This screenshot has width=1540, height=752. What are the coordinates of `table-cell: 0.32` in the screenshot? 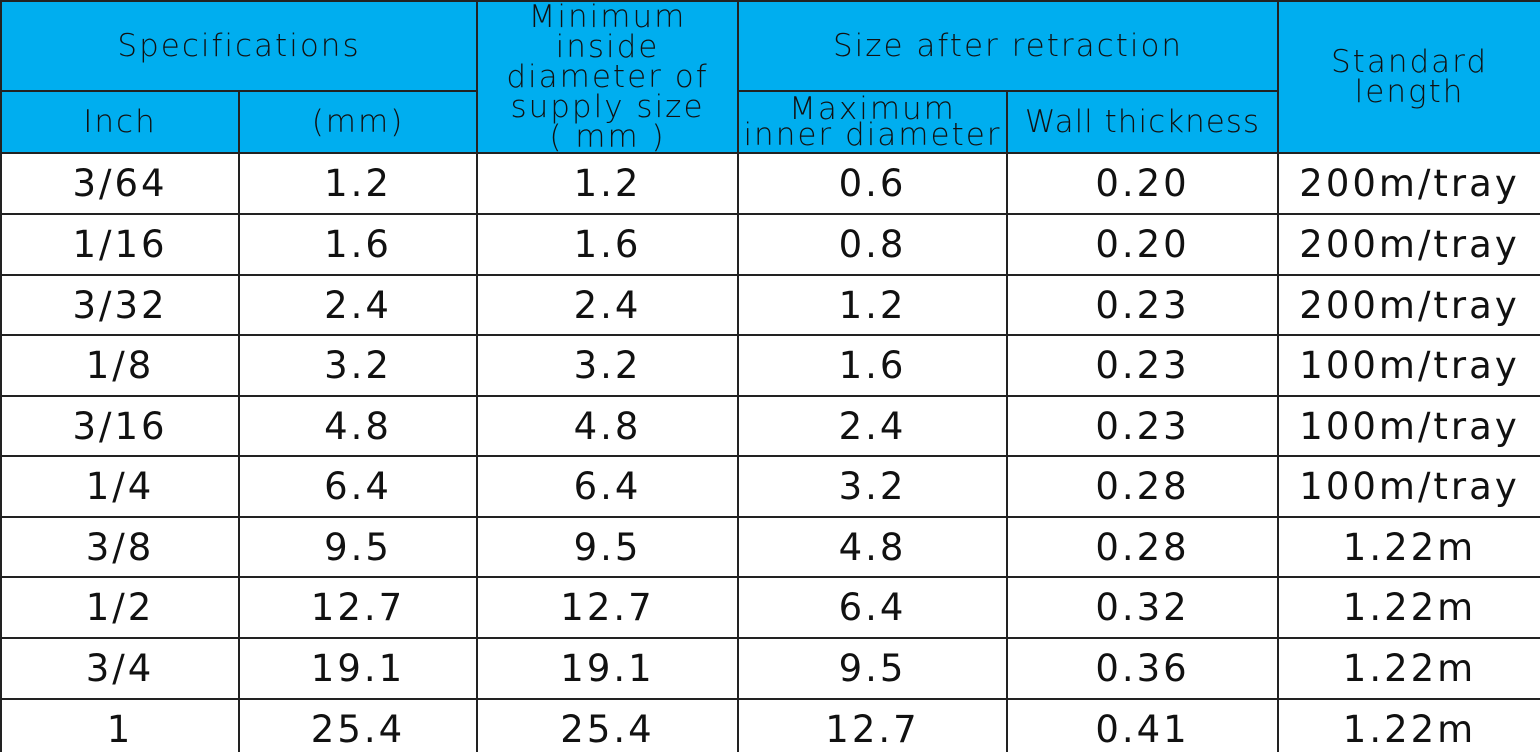 It's located at (1142, 607).